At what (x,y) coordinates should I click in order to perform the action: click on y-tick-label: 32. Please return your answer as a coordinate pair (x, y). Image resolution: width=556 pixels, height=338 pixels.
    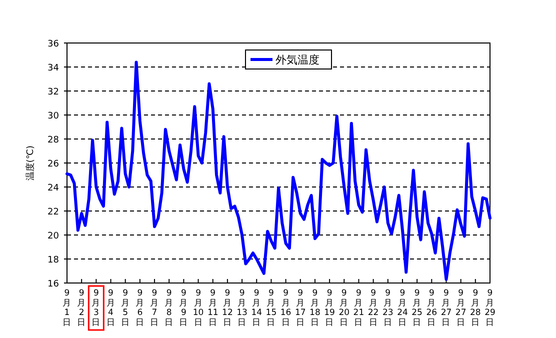
    Looking at the image, I should click on (53, 93).